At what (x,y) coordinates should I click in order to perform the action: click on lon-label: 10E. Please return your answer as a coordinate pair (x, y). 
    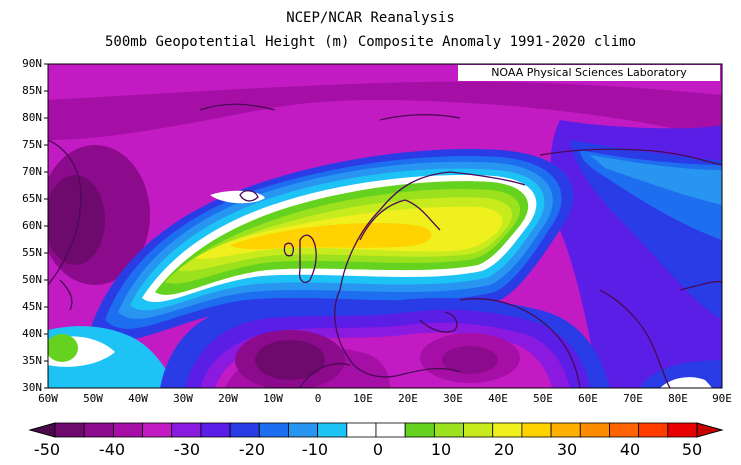
    Looking at the image, I should click on (363, 398).